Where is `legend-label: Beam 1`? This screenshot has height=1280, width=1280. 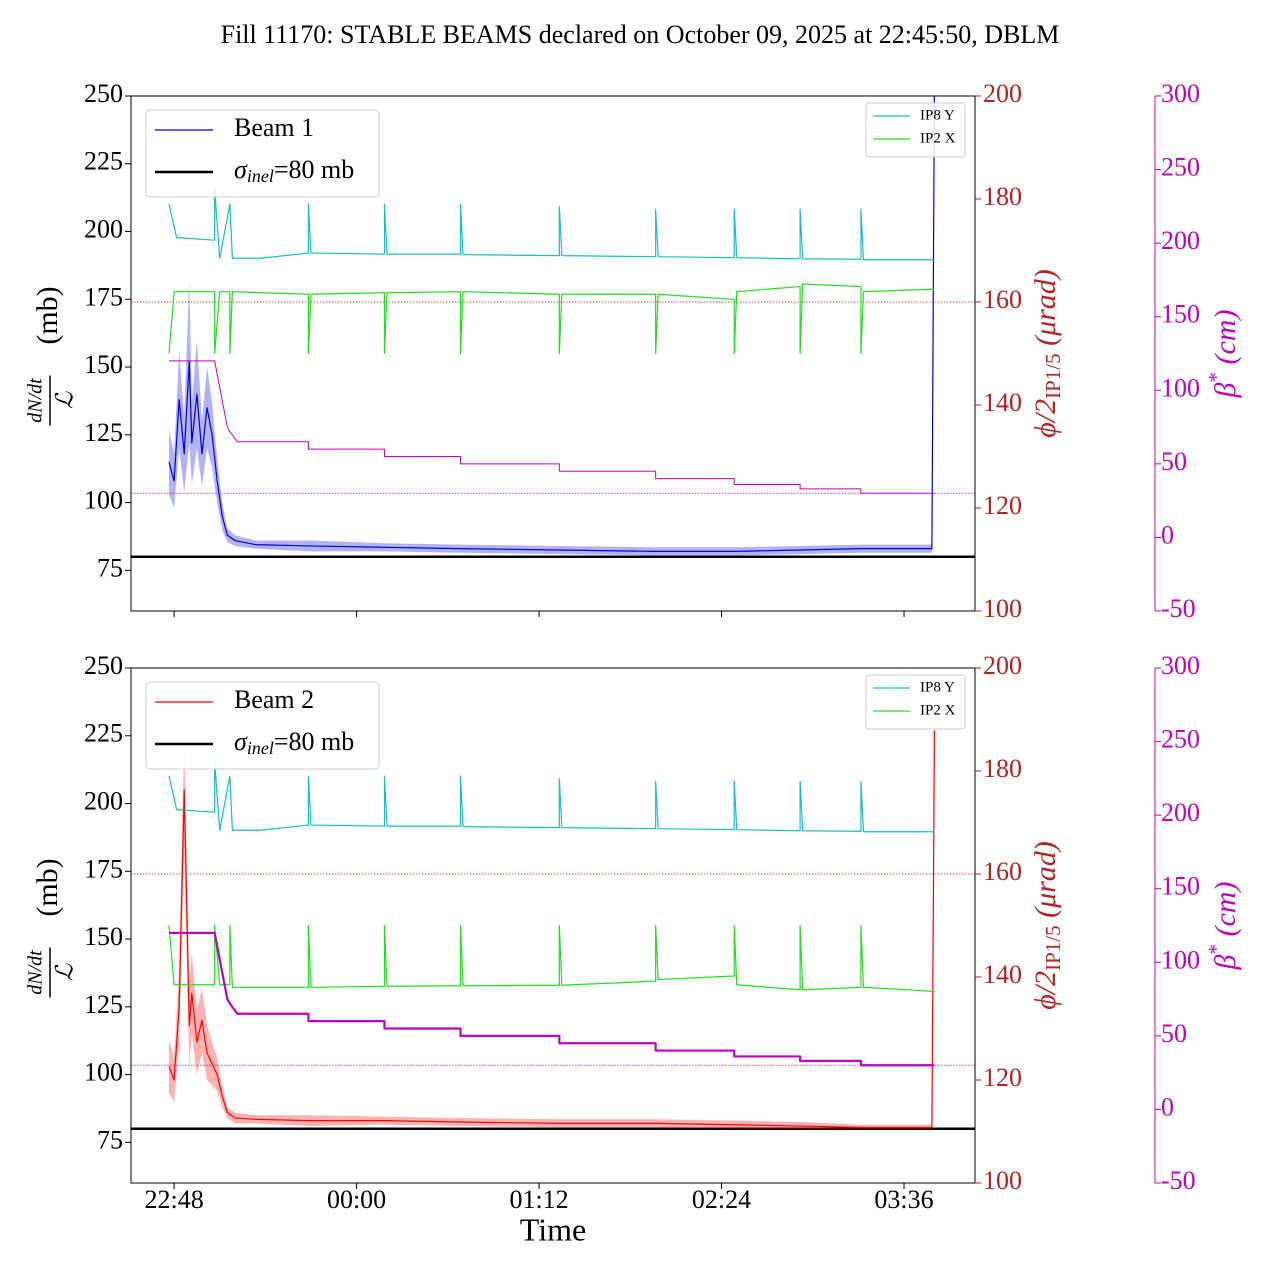
legend-label: Beam 1 is located at coordinates (274, 127).